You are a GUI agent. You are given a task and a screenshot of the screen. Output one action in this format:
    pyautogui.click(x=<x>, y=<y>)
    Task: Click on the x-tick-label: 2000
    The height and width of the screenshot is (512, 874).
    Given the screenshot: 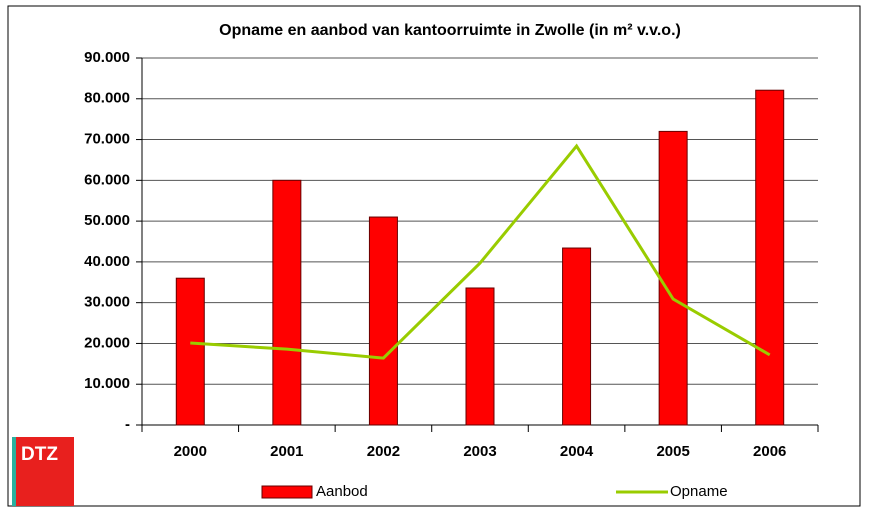 What is the action you would take?
    pyautogui.click(x=190, y=451)
    